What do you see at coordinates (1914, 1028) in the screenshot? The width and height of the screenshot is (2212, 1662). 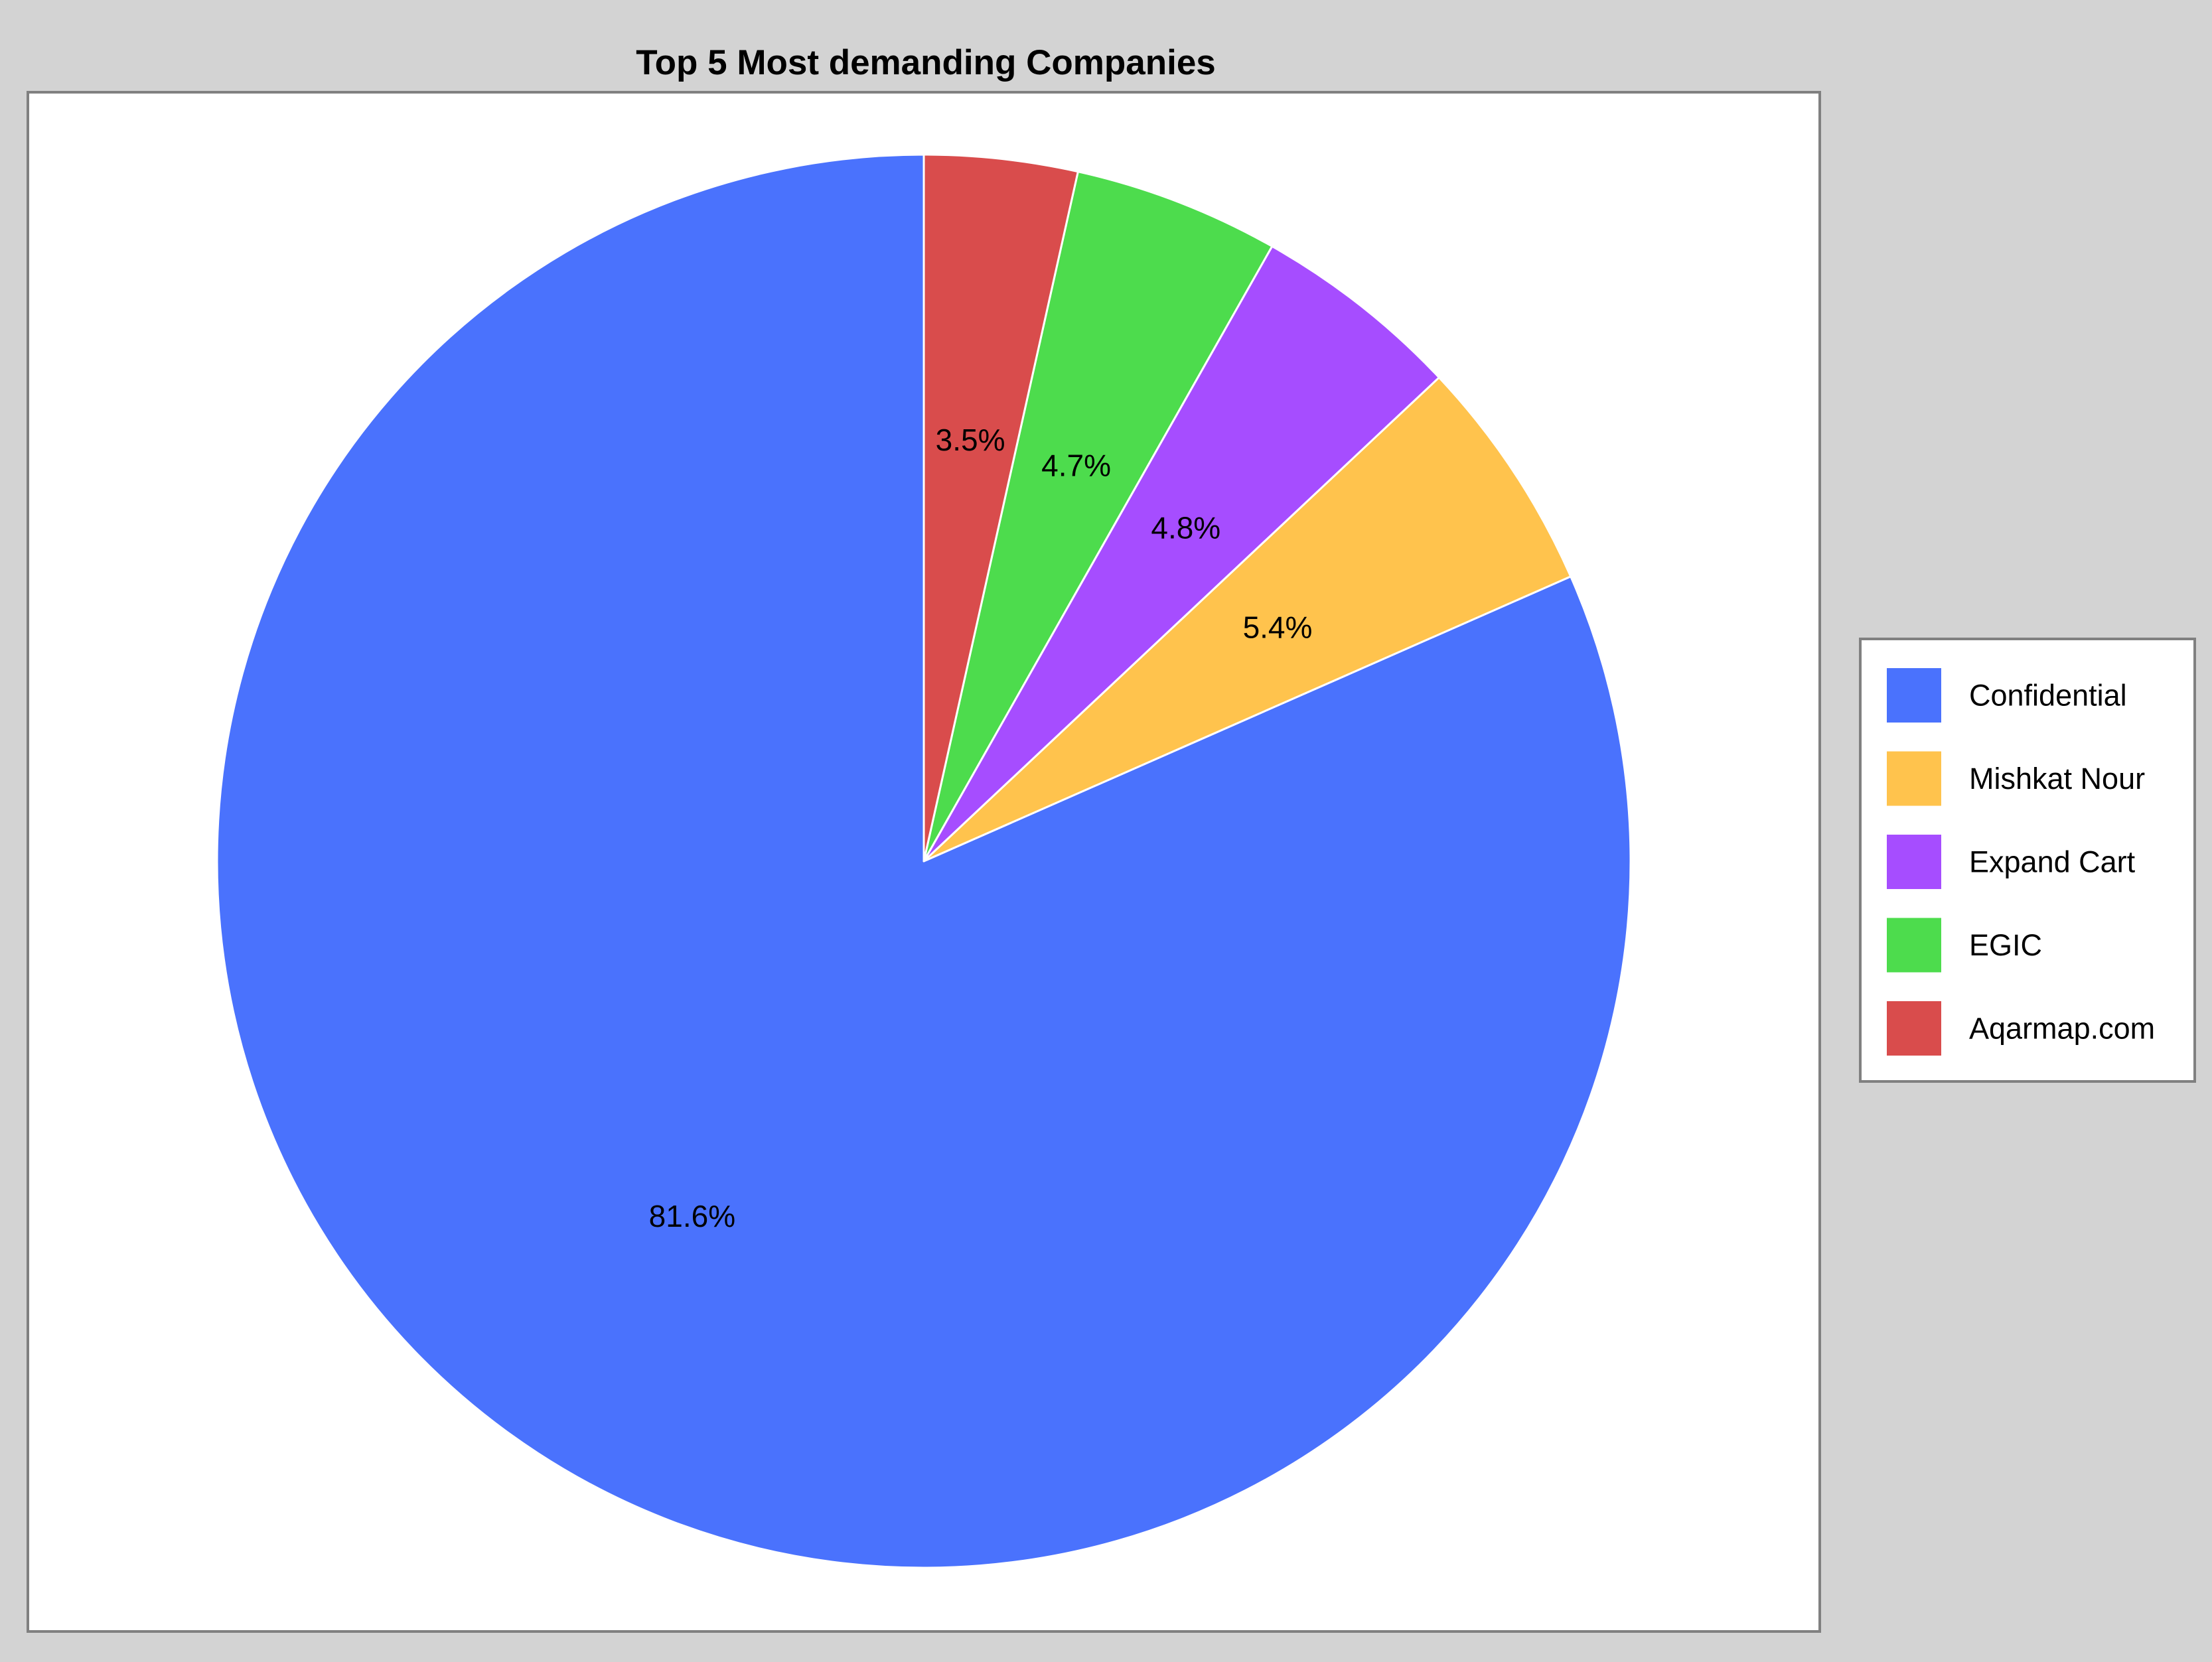 I see `legend-swatch-aqarmap-com` at bounding box center [1914, 1028].